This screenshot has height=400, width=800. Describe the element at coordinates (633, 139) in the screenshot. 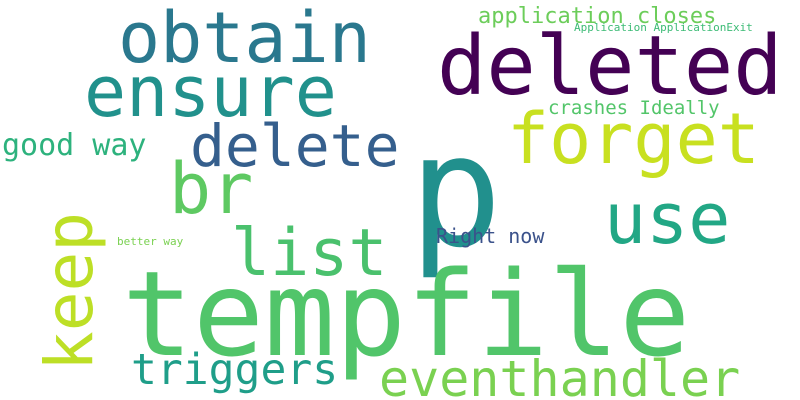

I see `word-forget: forget` at that location.